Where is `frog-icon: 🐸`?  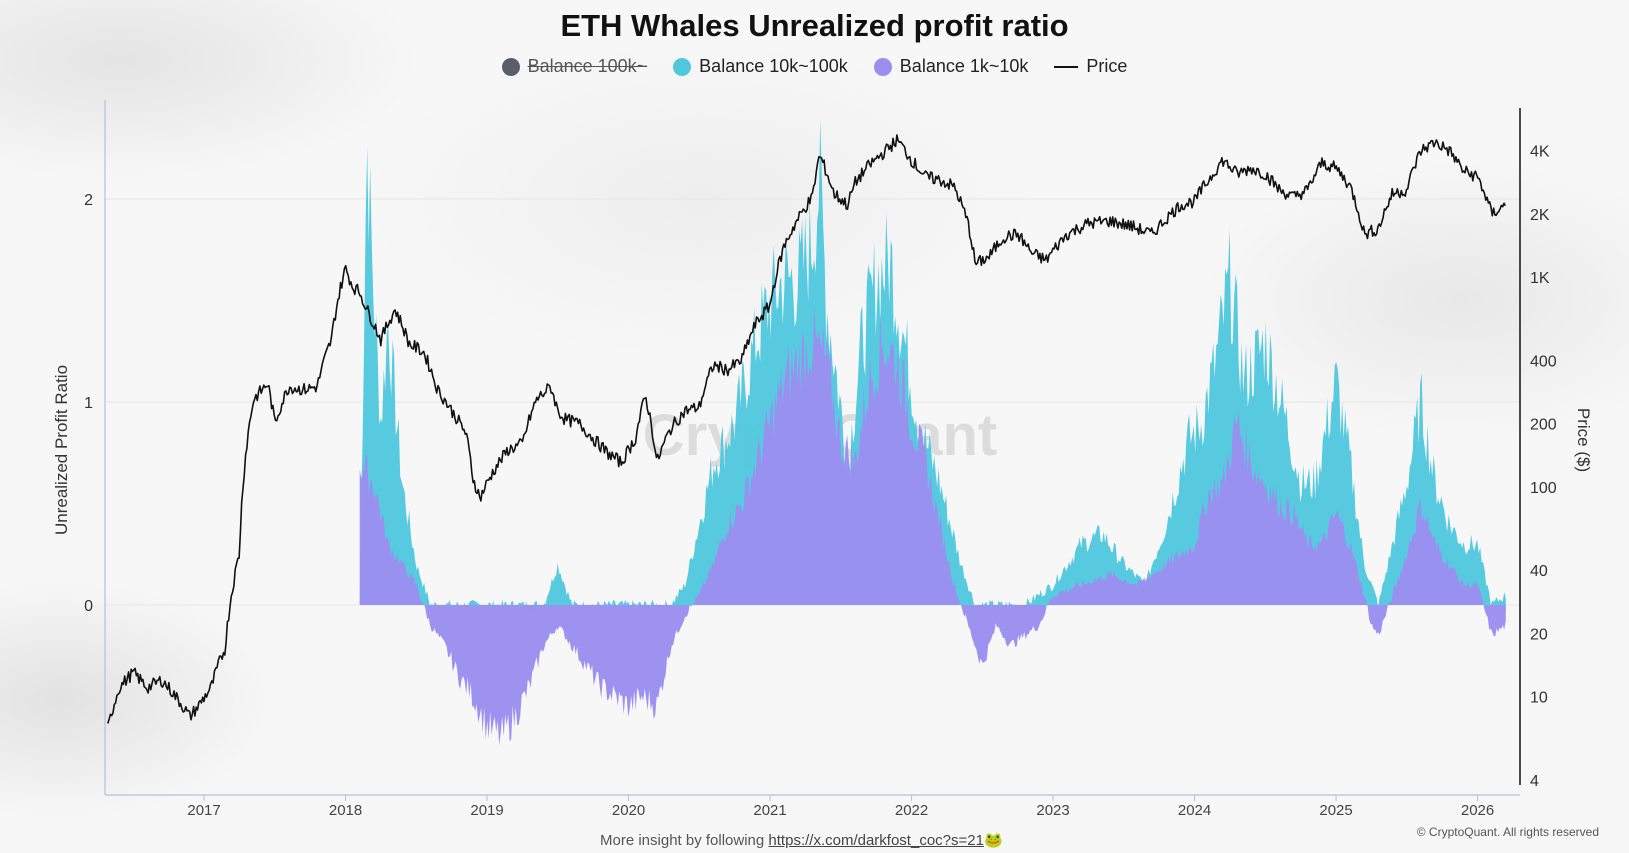 frog-icon: 🐸 is located at coordinates (993, 840).